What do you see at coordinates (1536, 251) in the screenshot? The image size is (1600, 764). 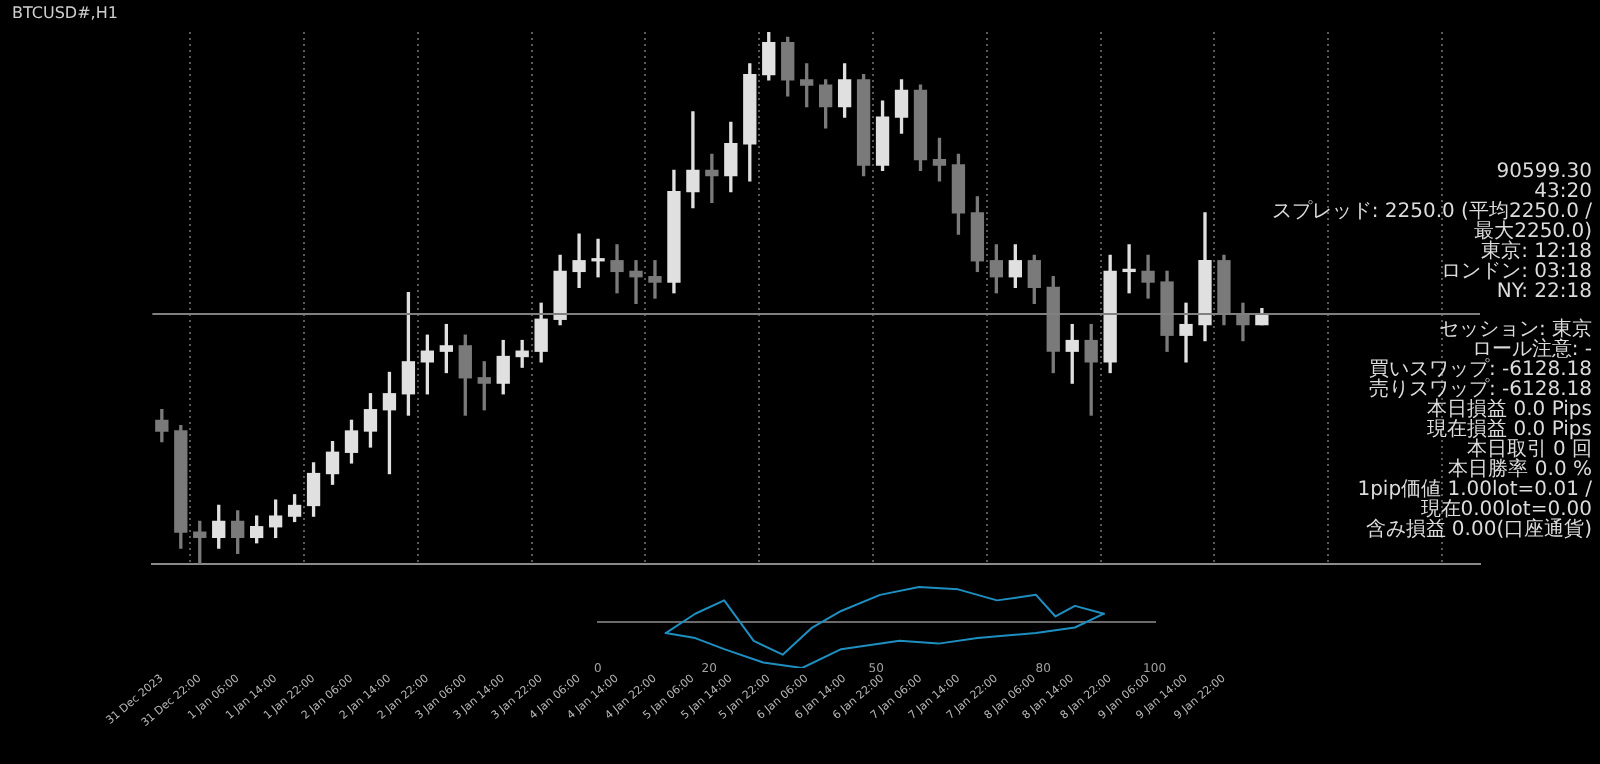 I see `text: 東京: 12:18` at bounding box center [1536, 251].